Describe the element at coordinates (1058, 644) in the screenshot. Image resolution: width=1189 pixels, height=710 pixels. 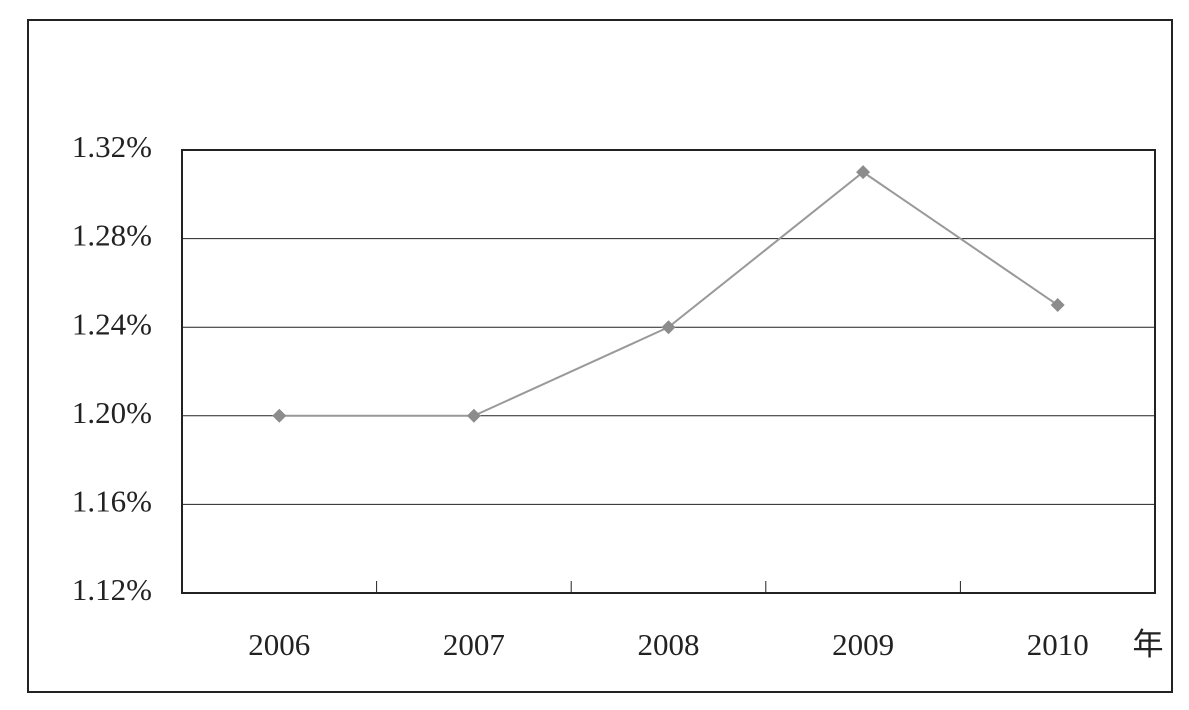
I see `x-tick-label: 2010` at that location.